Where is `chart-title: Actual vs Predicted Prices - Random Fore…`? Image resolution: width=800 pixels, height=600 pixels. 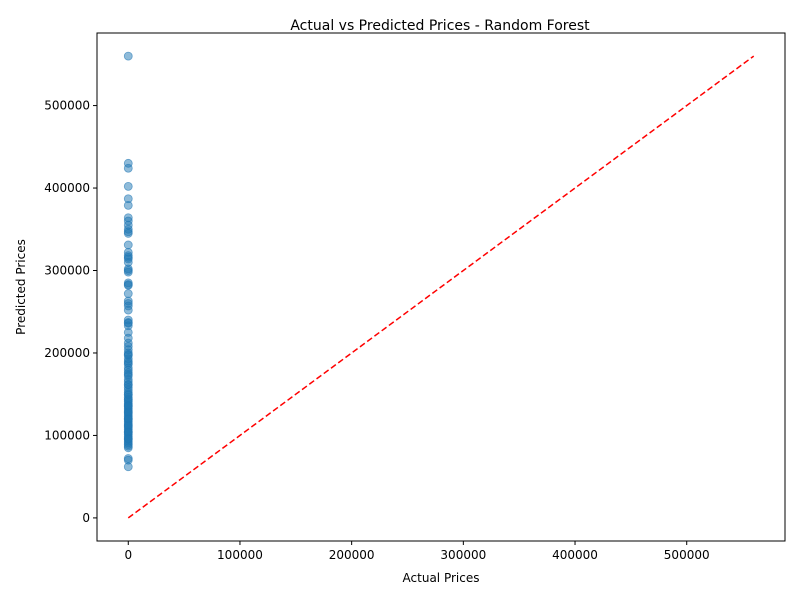 chart-title: Actual vs Predicted Prices - Random Fore… is located at coordinates (440, 26).